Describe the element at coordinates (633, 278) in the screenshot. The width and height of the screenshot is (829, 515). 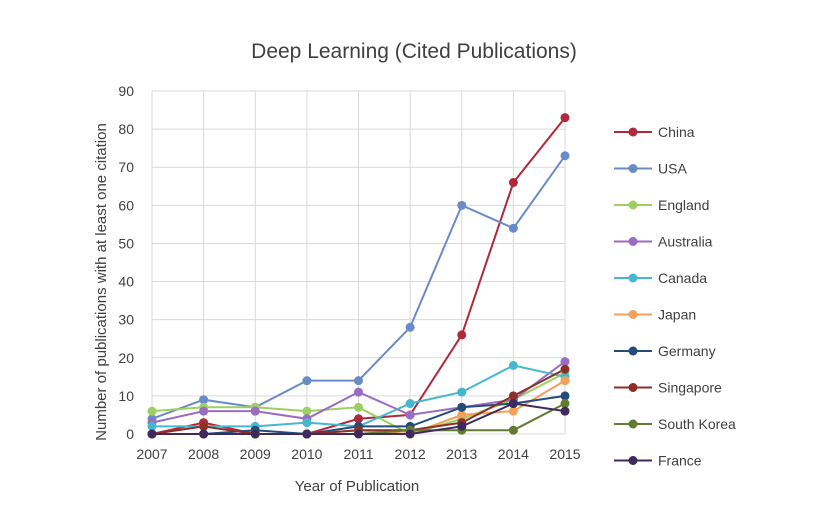
I see `legend-marker-canada` at that location.